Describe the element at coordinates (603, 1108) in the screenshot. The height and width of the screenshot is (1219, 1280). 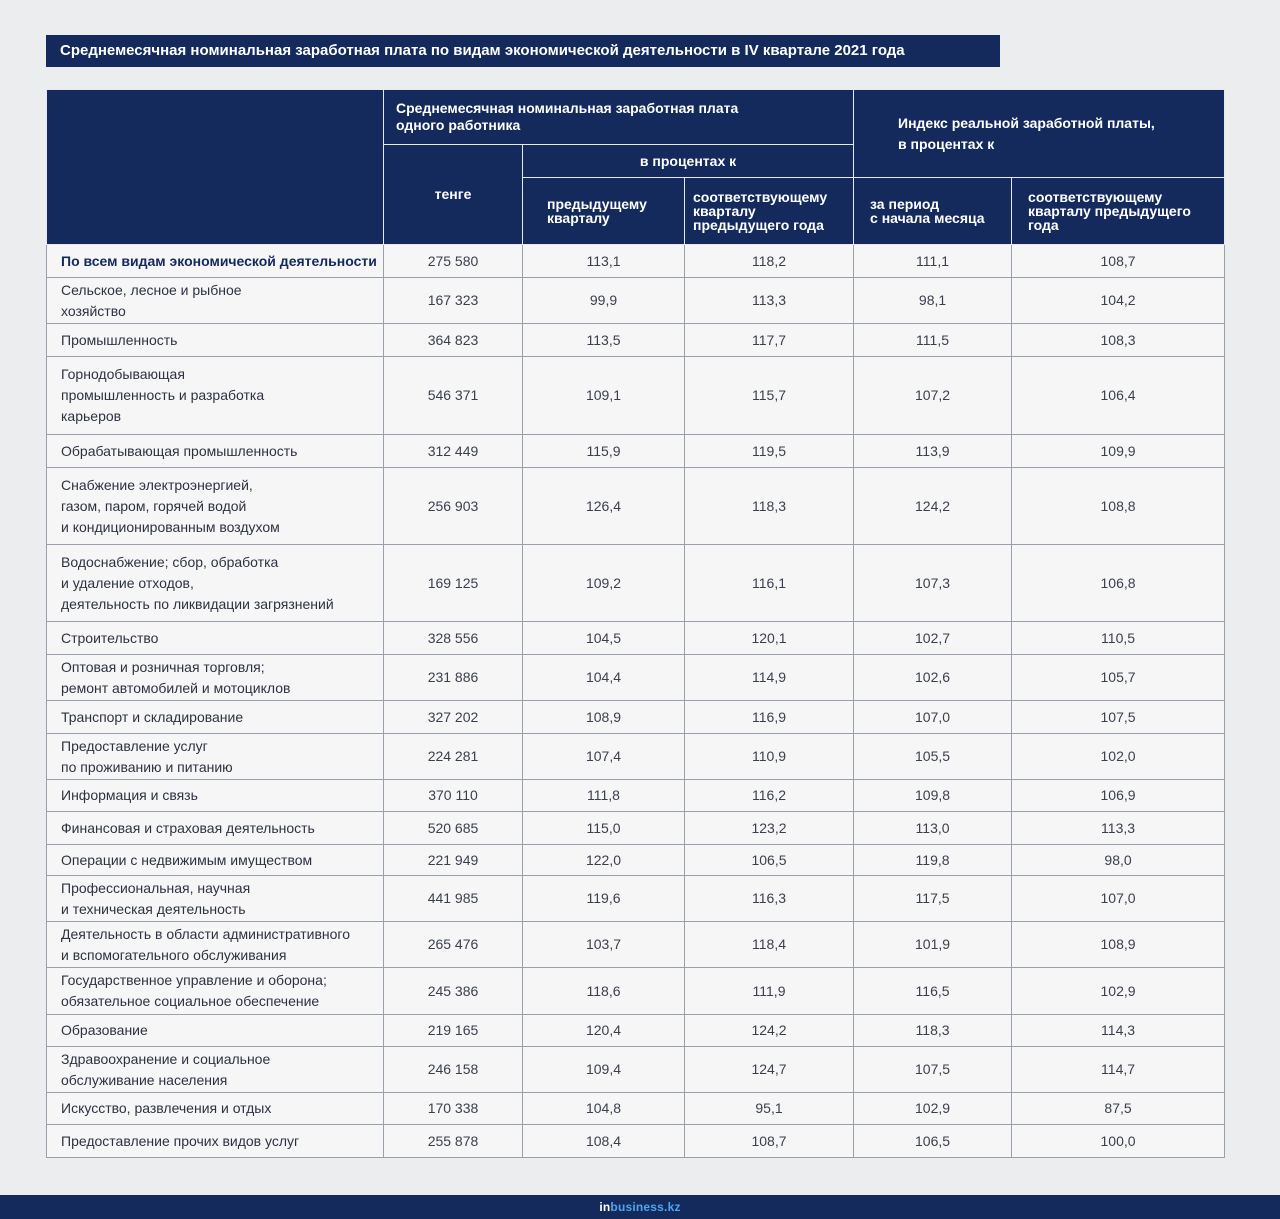
I see `cell-prev-q: 104,8` at that location.